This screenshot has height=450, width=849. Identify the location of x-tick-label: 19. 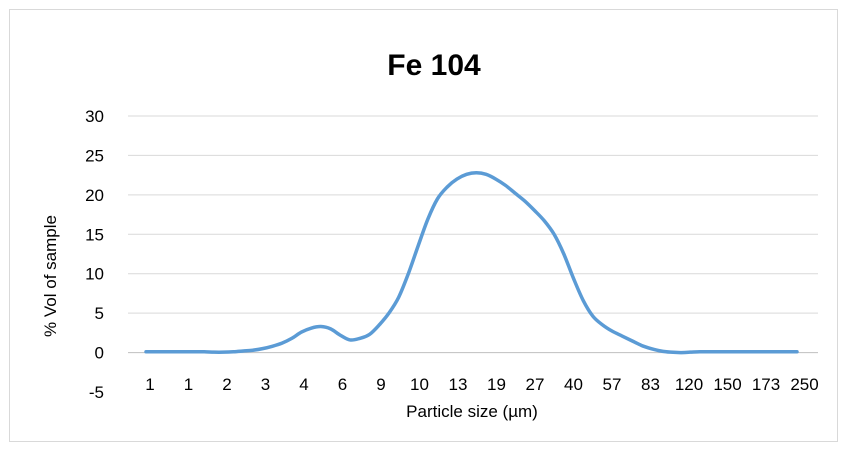
(496, 384).